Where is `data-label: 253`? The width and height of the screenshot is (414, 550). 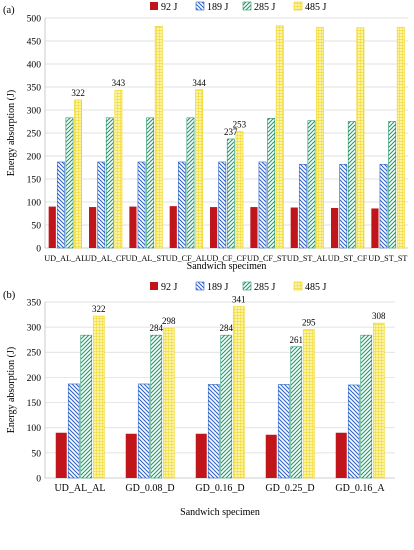 data-label: 253 is located at coordinates (240, 125).